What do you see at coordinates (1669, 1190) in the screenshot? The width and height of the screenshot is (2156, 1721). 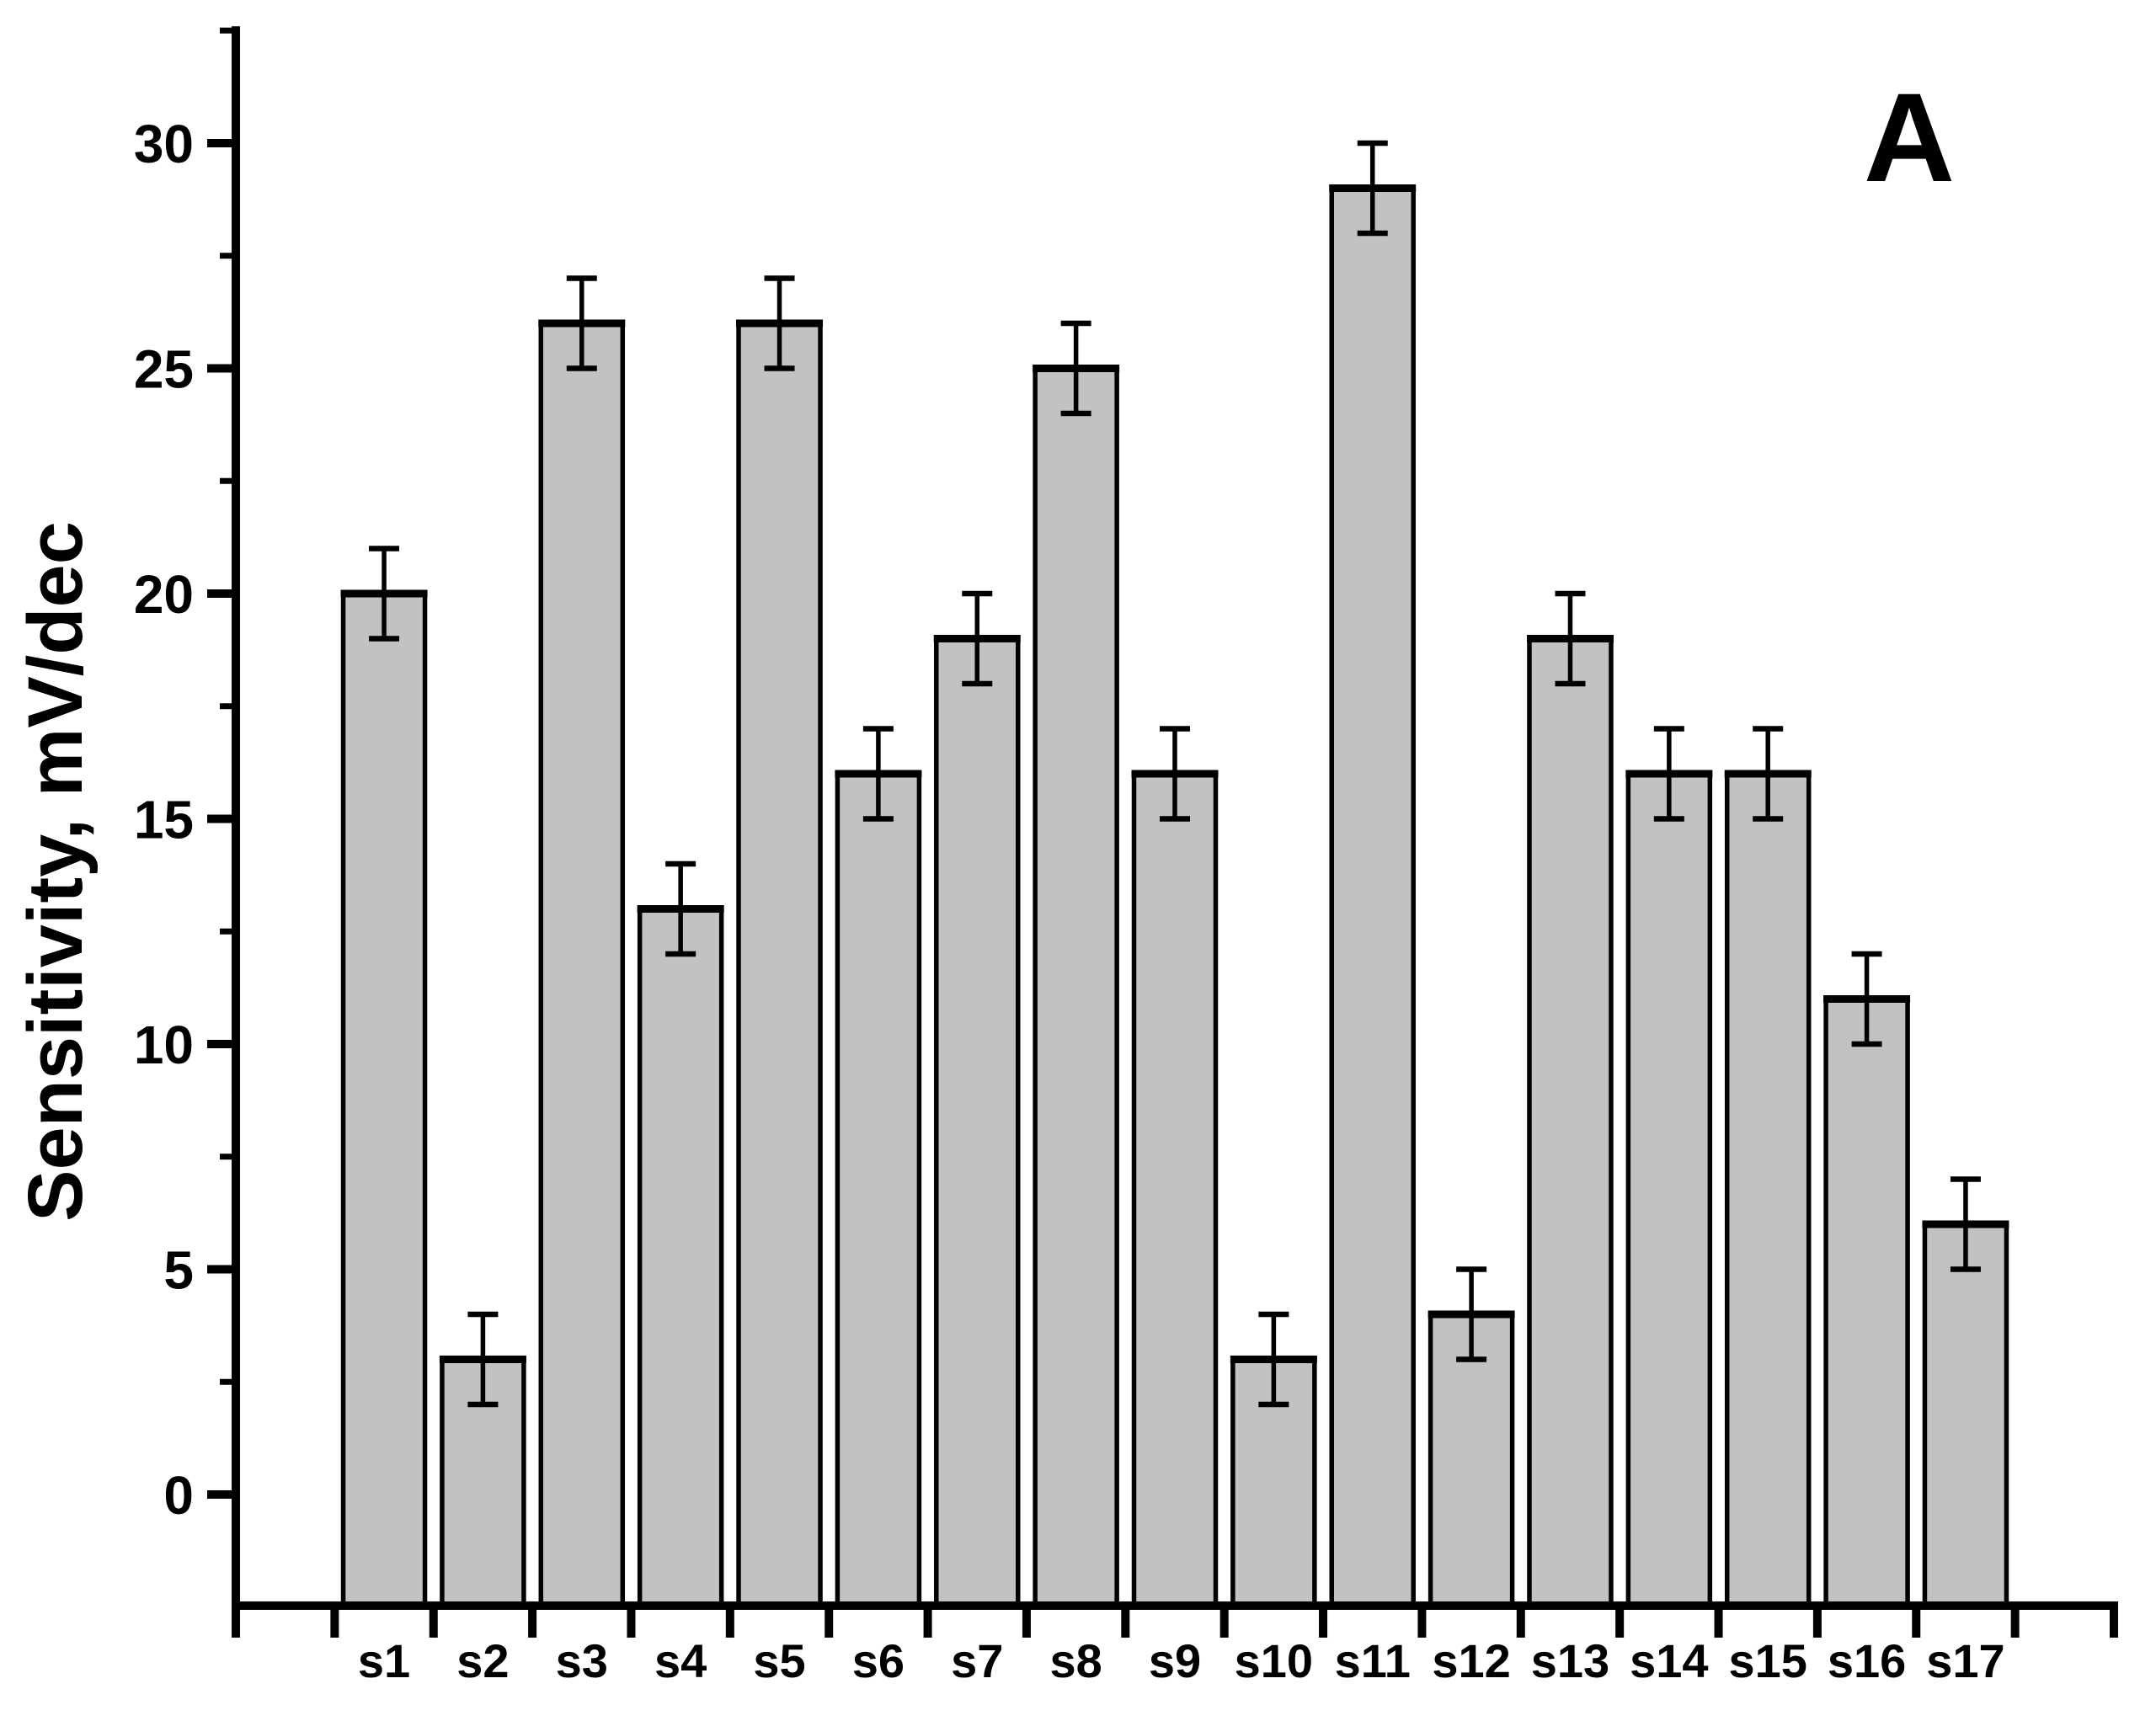 I see `bar-s14` at bounding box center [1669, 1190].